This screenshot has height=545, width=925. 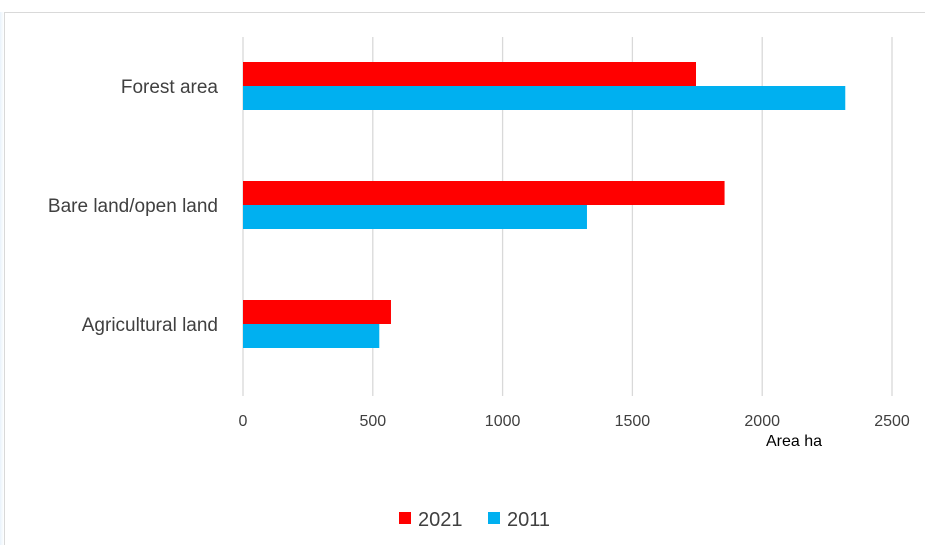 What do you see at coordinates (633, 421) in the screenshot?
I see `x-tick-label: 1500` at bounding box center [633, 421].